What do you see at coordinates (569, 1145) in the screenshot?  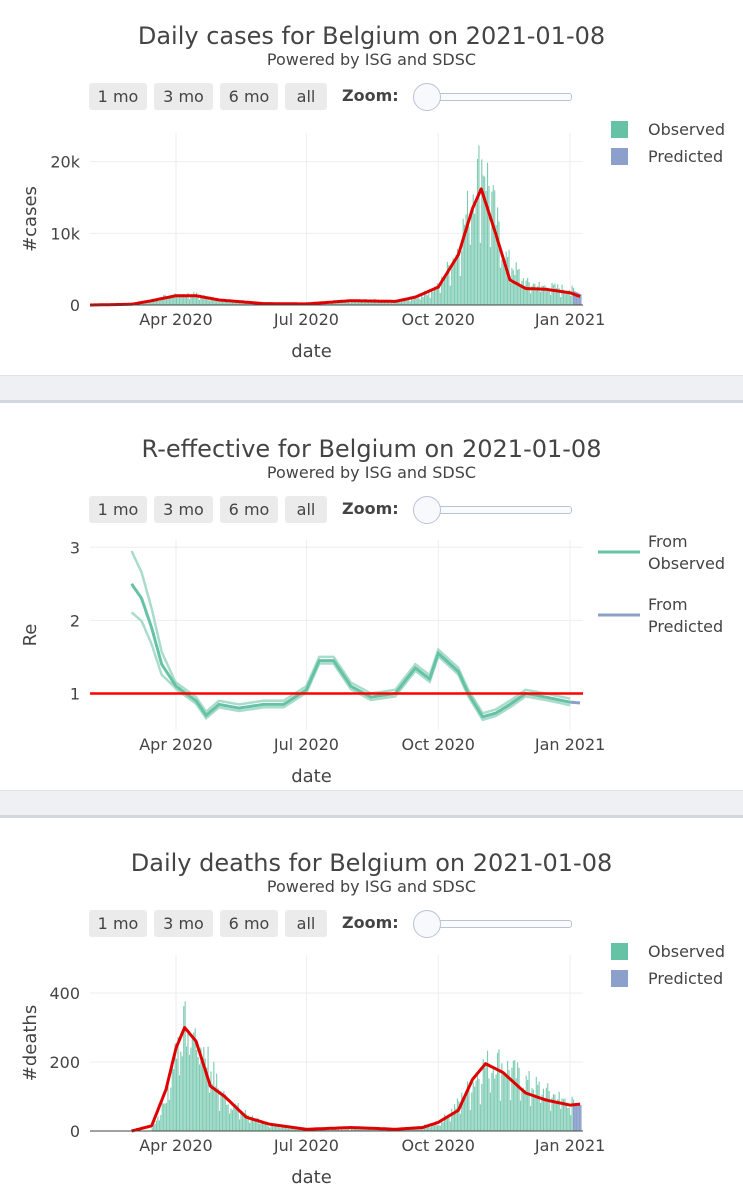 I see `x-tick-label: Jan 2021` at bounding box center [569, 1145].